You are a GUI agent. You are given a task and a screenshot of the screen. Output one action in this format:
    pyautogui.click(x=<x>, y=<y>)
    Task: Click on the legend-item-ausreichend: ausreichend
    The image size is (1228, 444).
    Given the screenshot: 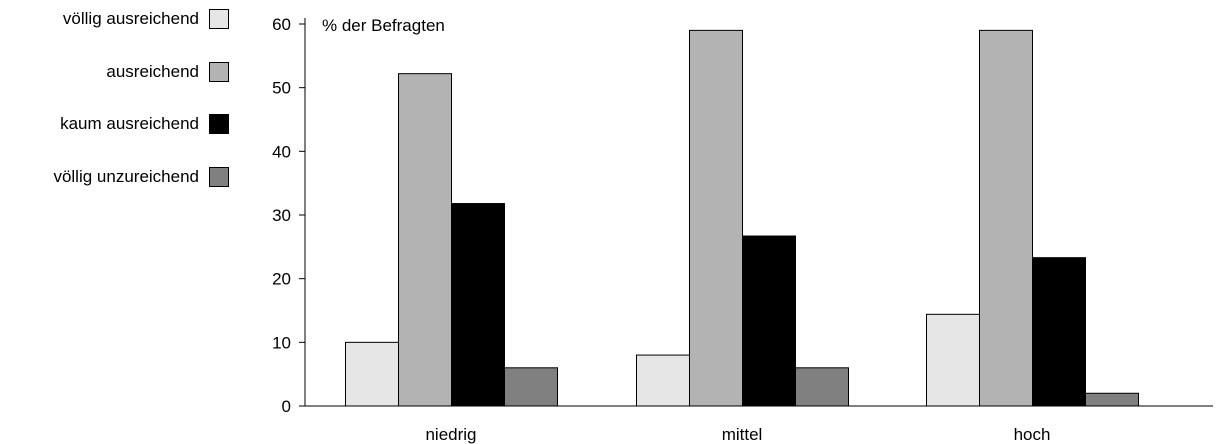 What is the action you would take?
    pyautogui.click(x=141, y=72)
    